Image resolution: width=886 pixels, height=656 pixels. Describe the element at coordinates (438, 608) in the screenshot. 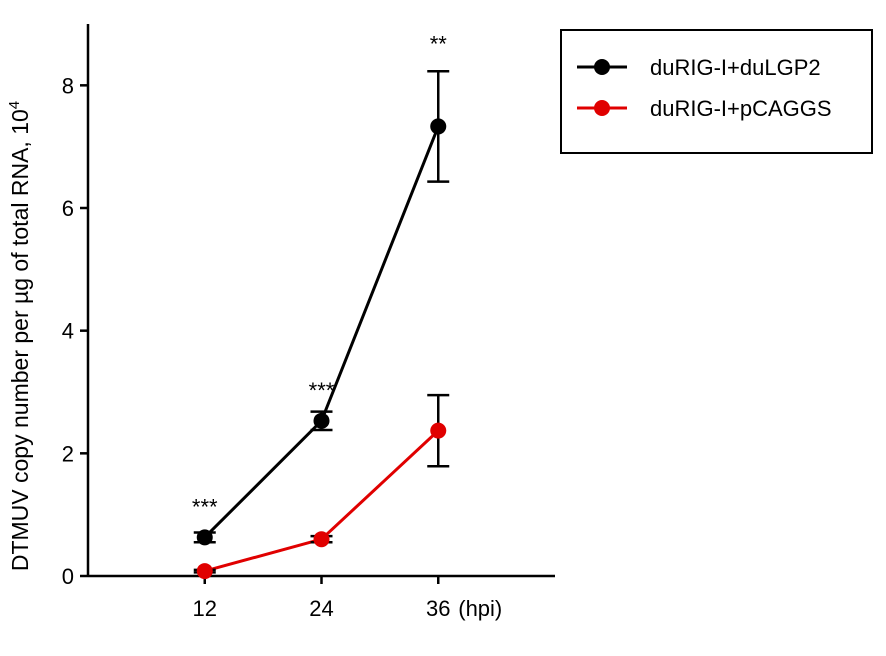

I see `x-tick-label: 36` at that location.